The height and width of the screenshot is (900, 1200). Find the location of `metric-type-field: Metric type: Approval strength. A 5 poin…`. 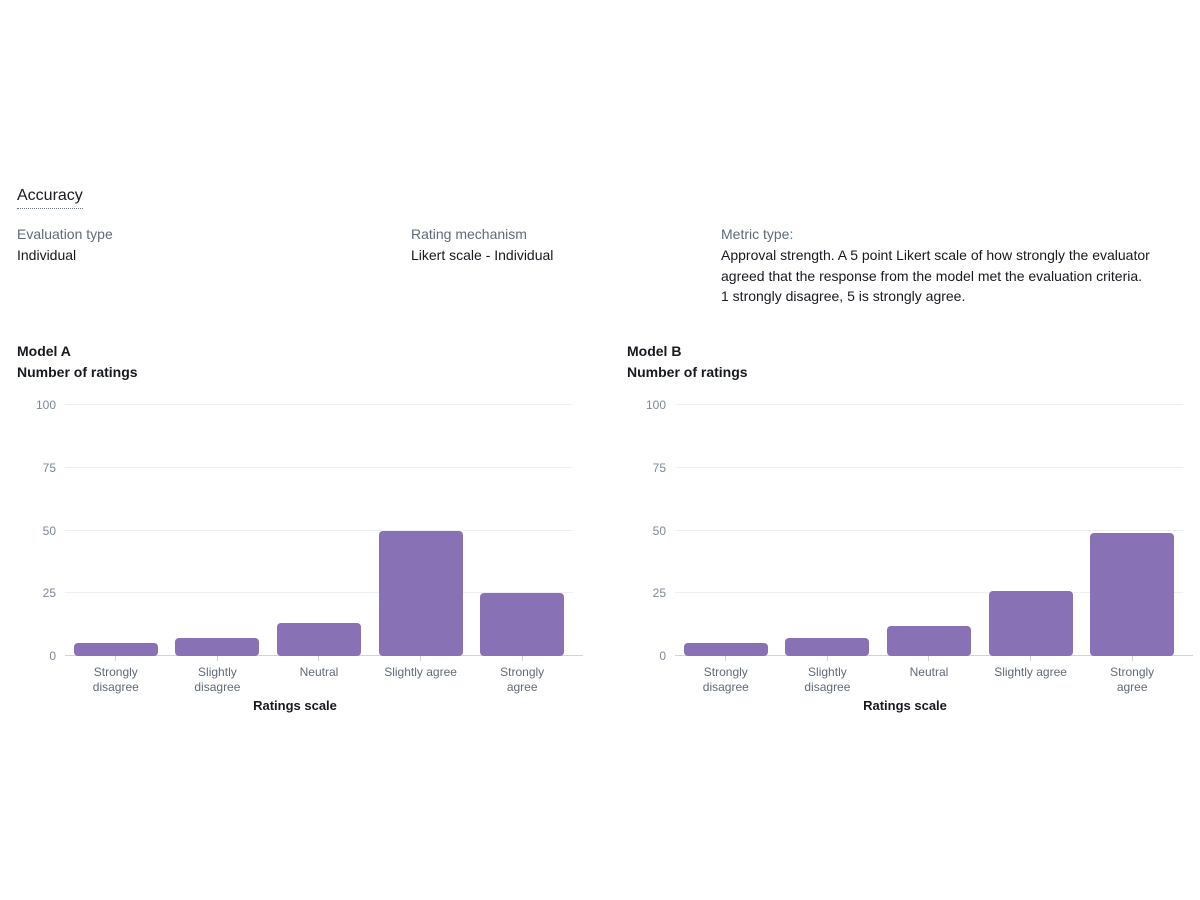

metric-type-field: Metric type: Approval strength. A 5 poin… is located at coordinates (946, 265).